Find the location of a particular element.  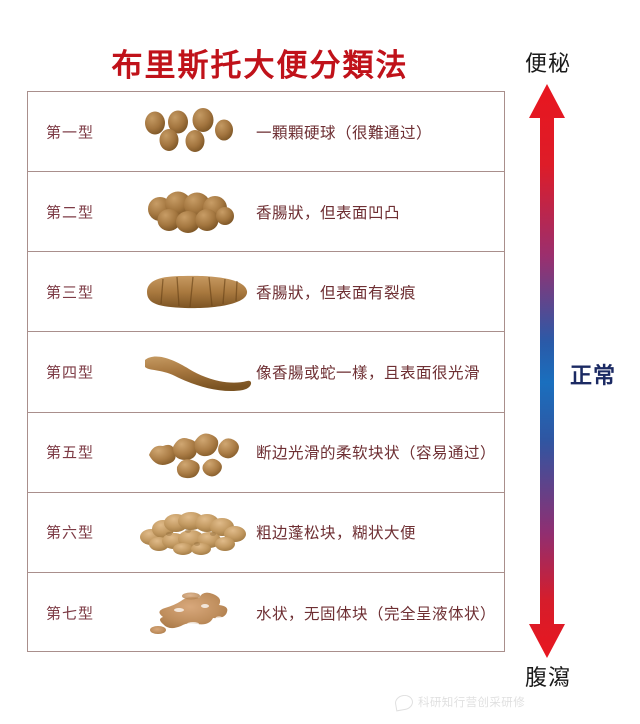

type-label: 第五型 is located at coordinates (70, 452).